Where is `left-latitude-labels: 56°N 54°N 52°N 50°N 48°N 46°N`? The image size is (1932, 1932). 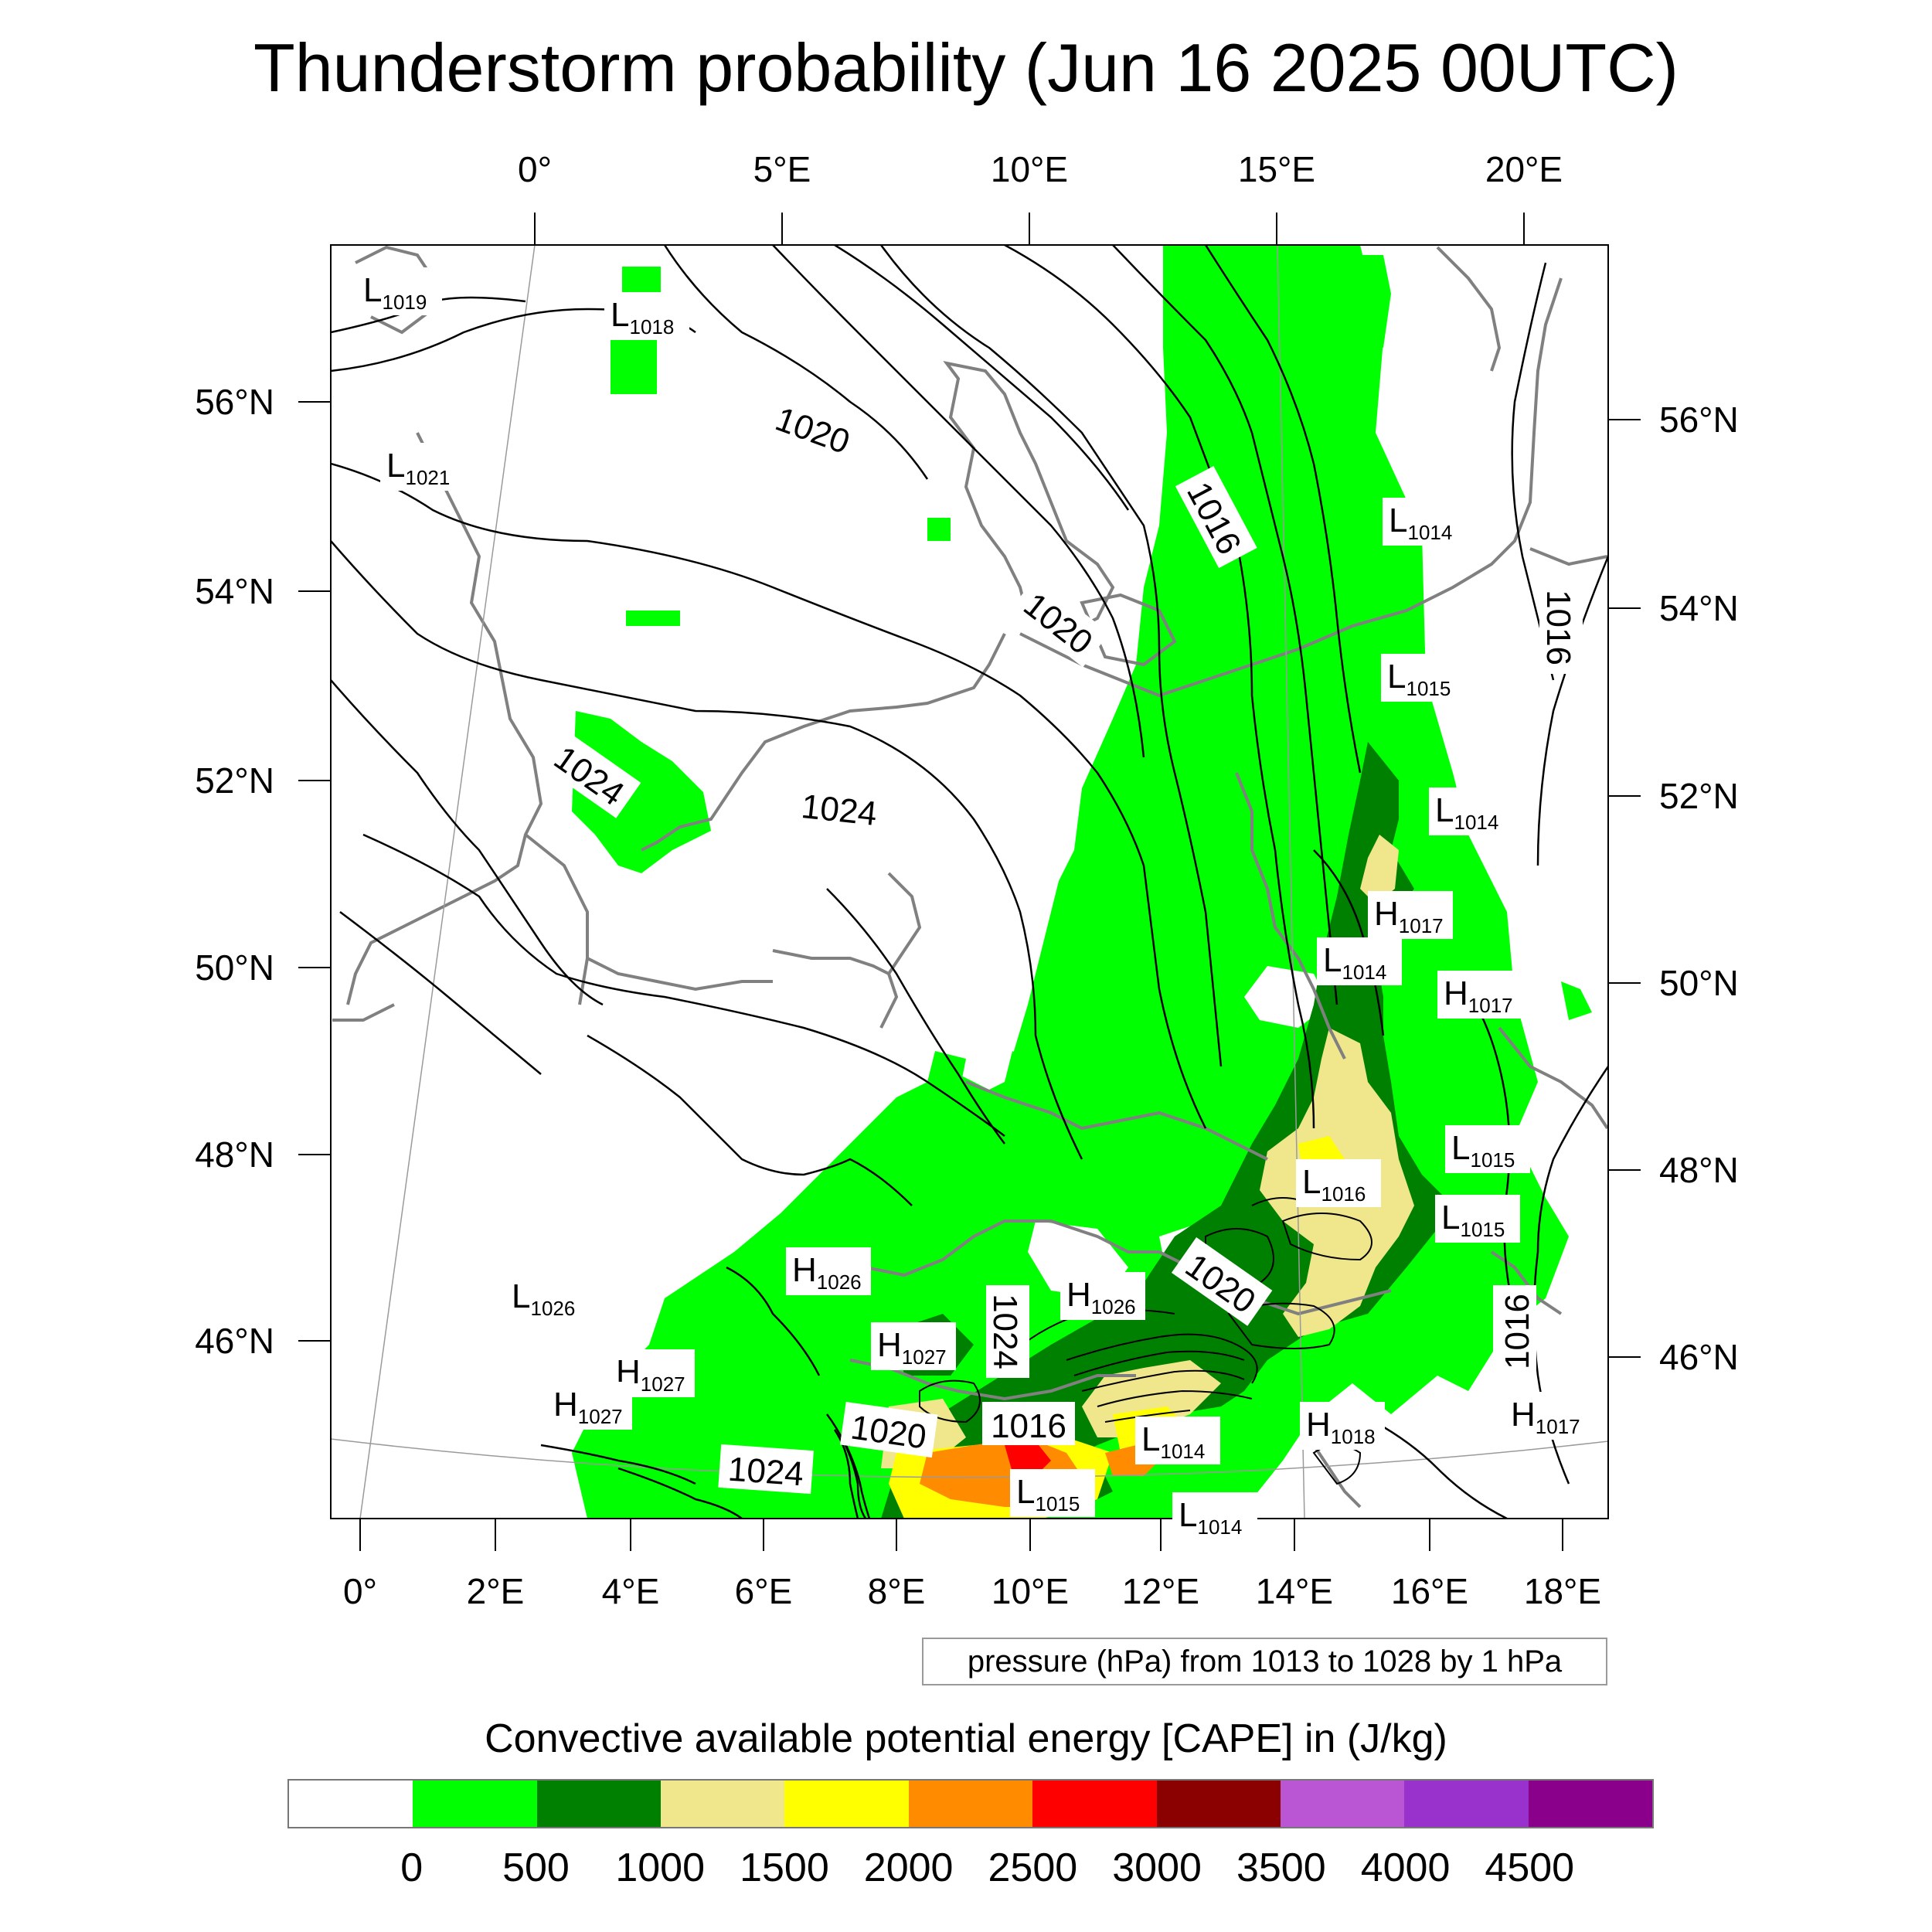
left-latitude-labels: 56°N 54°N 52°N 50°N 48°N 46°N is located at coordinates (235, 871).